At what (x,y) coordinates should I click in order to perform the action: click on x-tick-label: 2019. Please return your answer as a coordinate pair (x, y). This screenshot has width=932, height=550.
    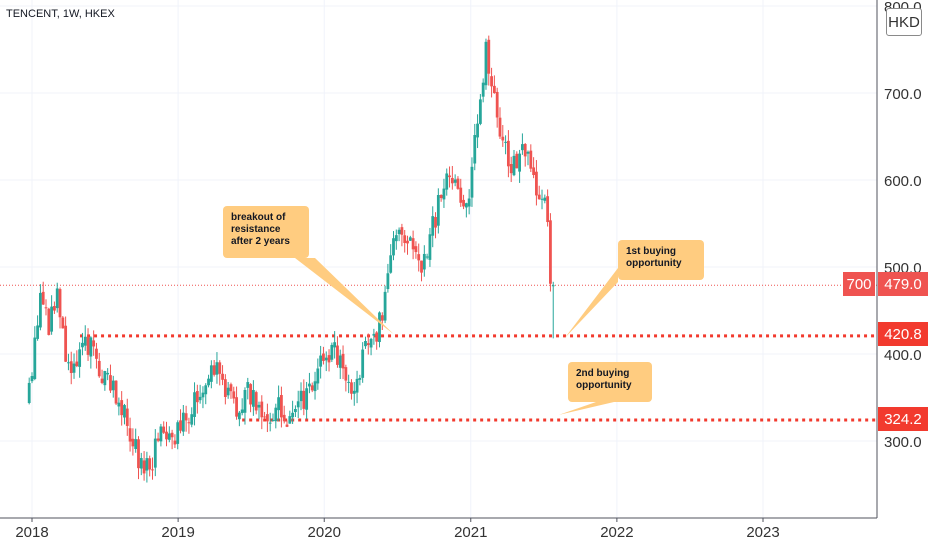
    Looking at the image, I should click on (177, 532).